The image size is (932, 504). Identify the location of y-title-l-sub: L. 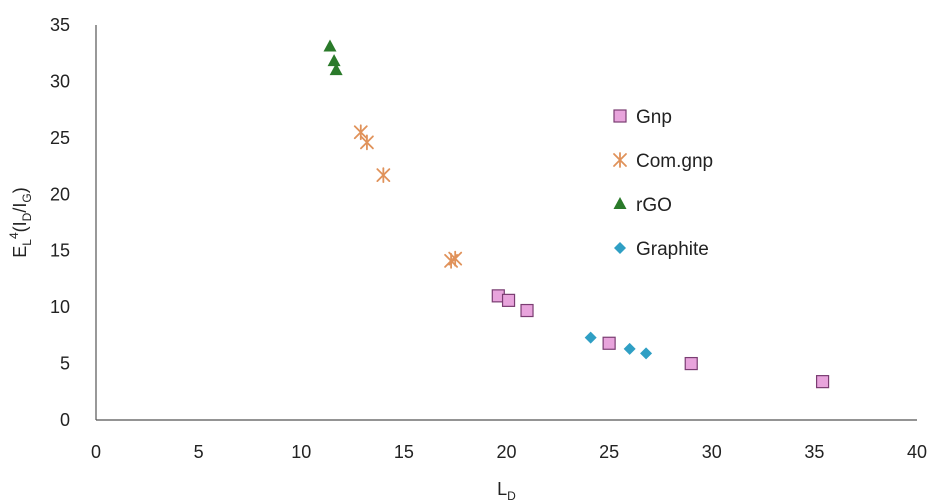
(27, 242).